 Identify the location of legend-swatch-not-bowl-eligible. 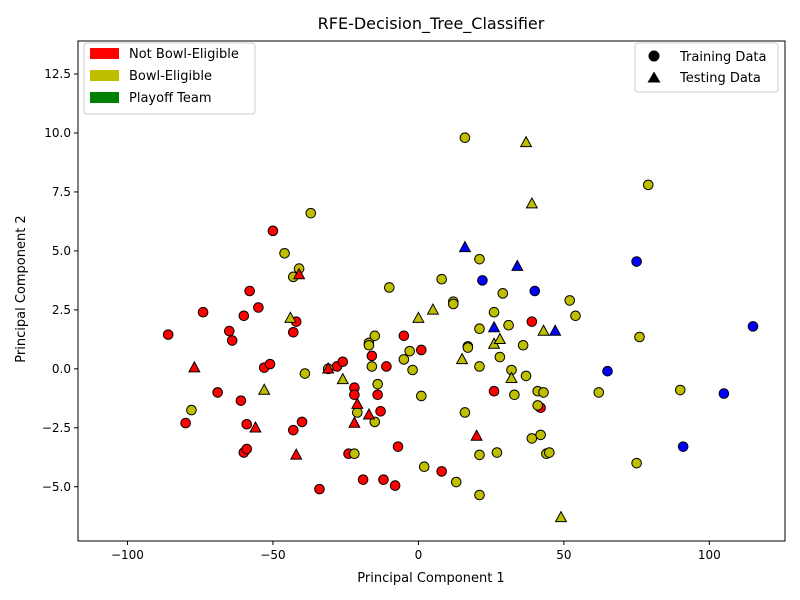
(104, 53).